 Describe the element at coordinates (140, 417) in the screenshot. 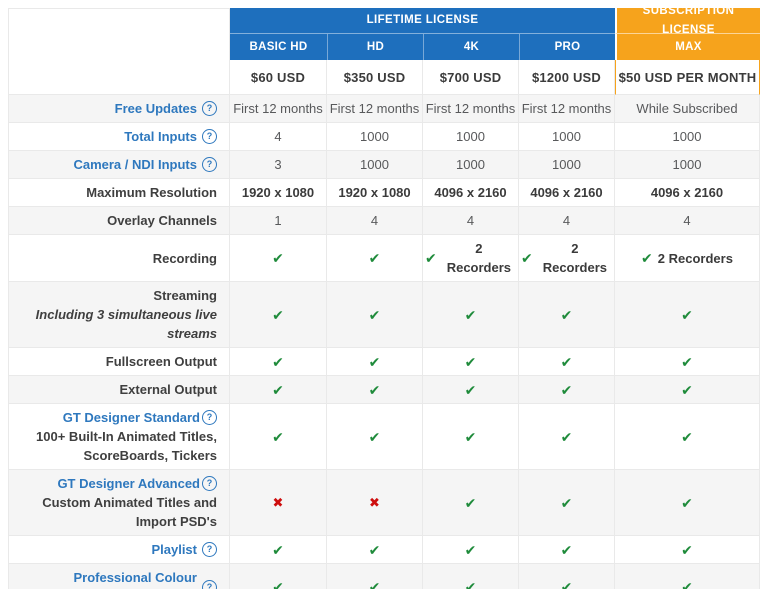

I see `feature-label-gt-designer-standard: GT Designer Standard?` at that location.